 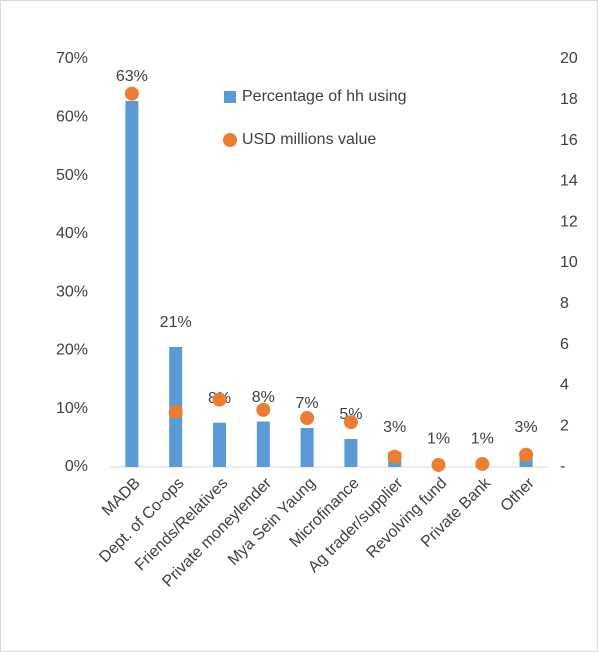 I want to click on y-tick-label: 0%, so click(x=76, y=466).